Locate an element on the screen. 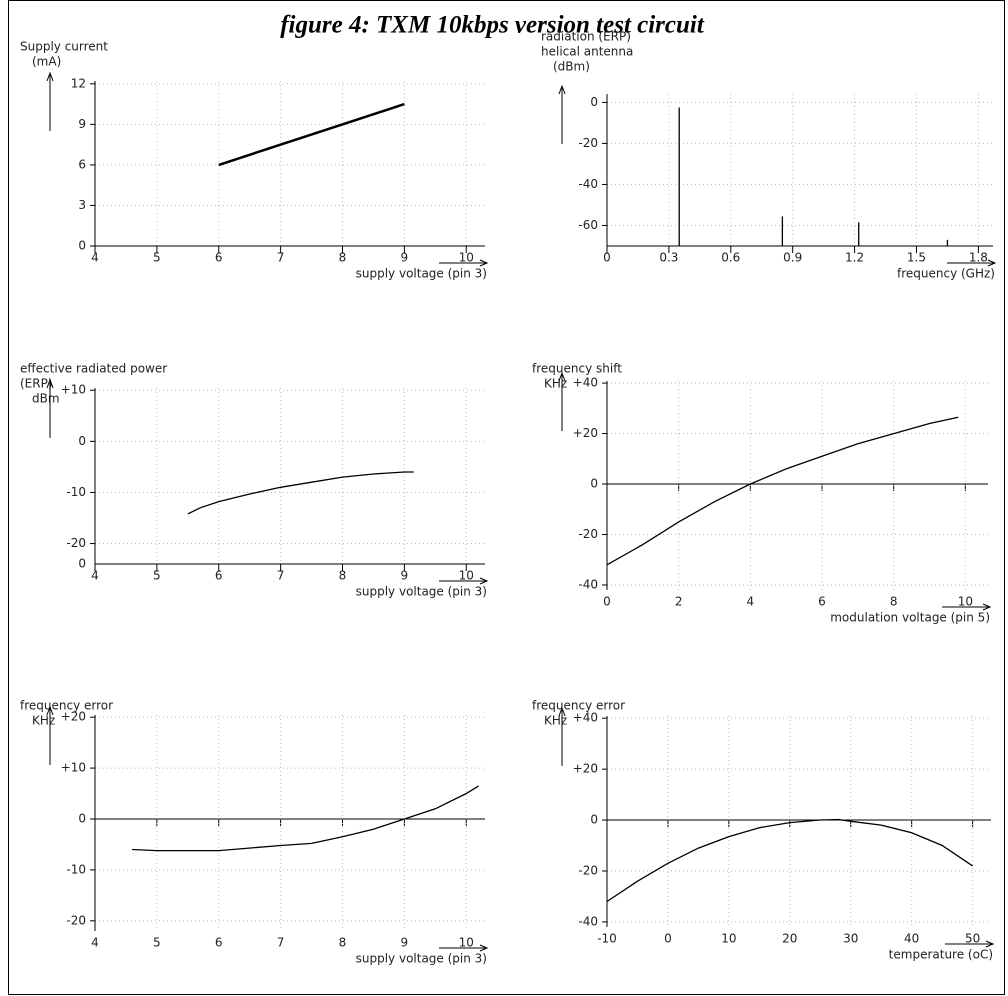 The width and height of the screenshot is (1008, 996). y-axis-label: (mA) is located at coordinates (46, 62).